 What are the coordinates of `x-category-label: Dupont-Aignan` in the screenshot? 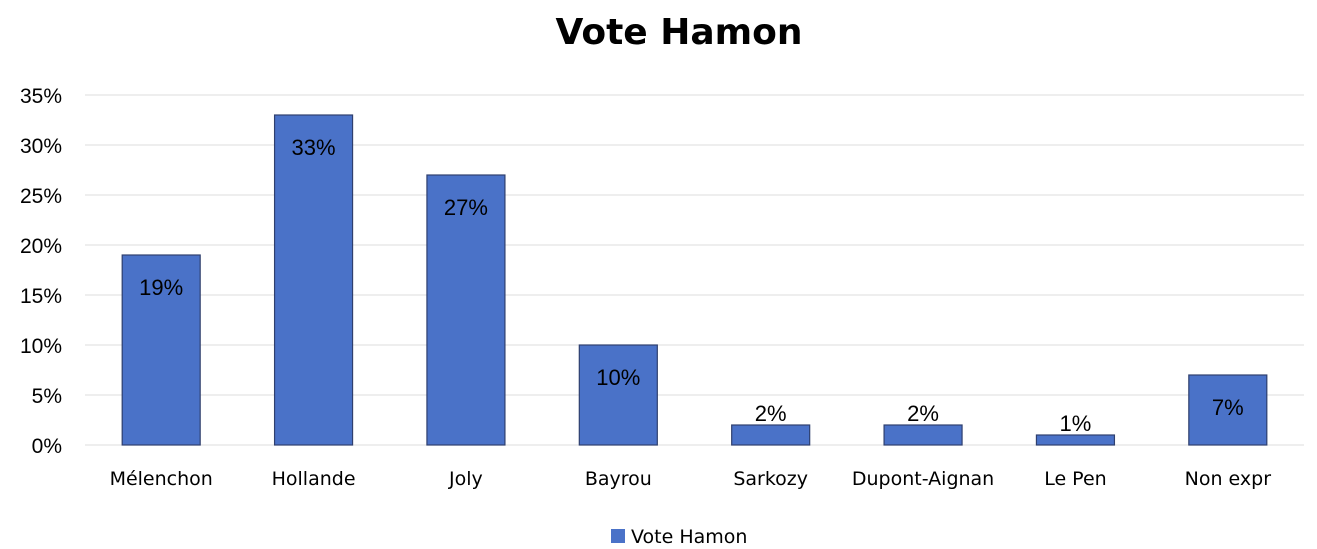 It's located at (923, 479).